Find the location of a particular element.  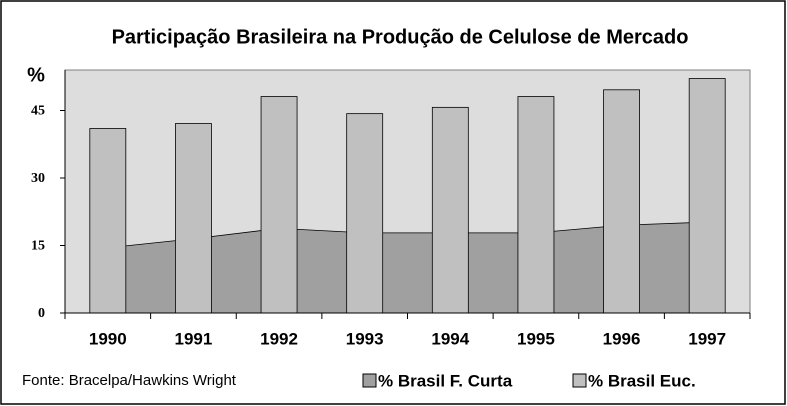

x-tick-label: 1992 is located at coordinates (279, 338).